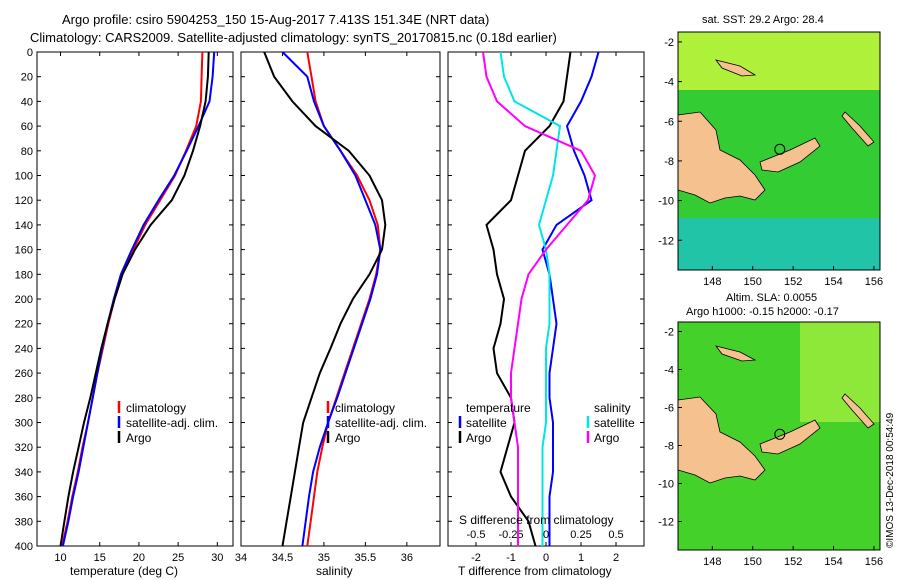  I want to click on sst-map-title: sat. SST: 29.2 Argo: 28.4, so click(763, 20).